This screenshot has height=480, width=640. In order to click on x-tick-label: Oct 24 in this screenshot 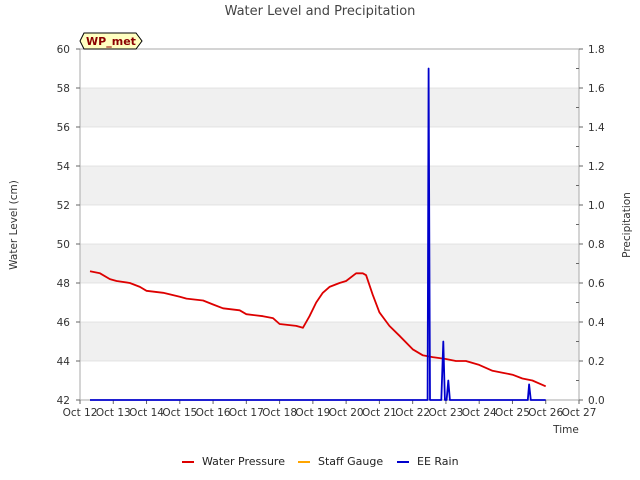, I will do `click(479, 413)`.